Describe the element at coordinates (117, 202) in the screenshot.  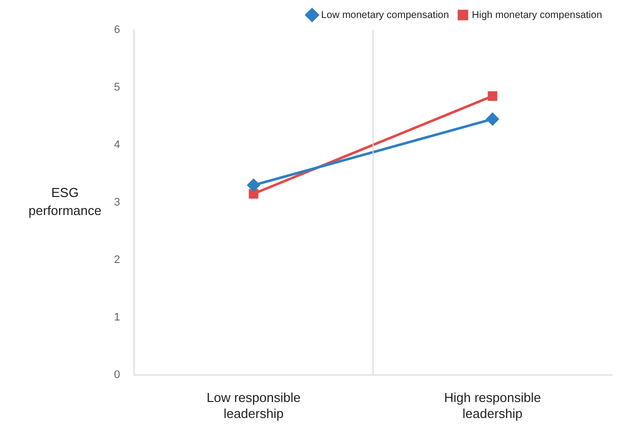
I see `y-tick-label: 3` at that location.